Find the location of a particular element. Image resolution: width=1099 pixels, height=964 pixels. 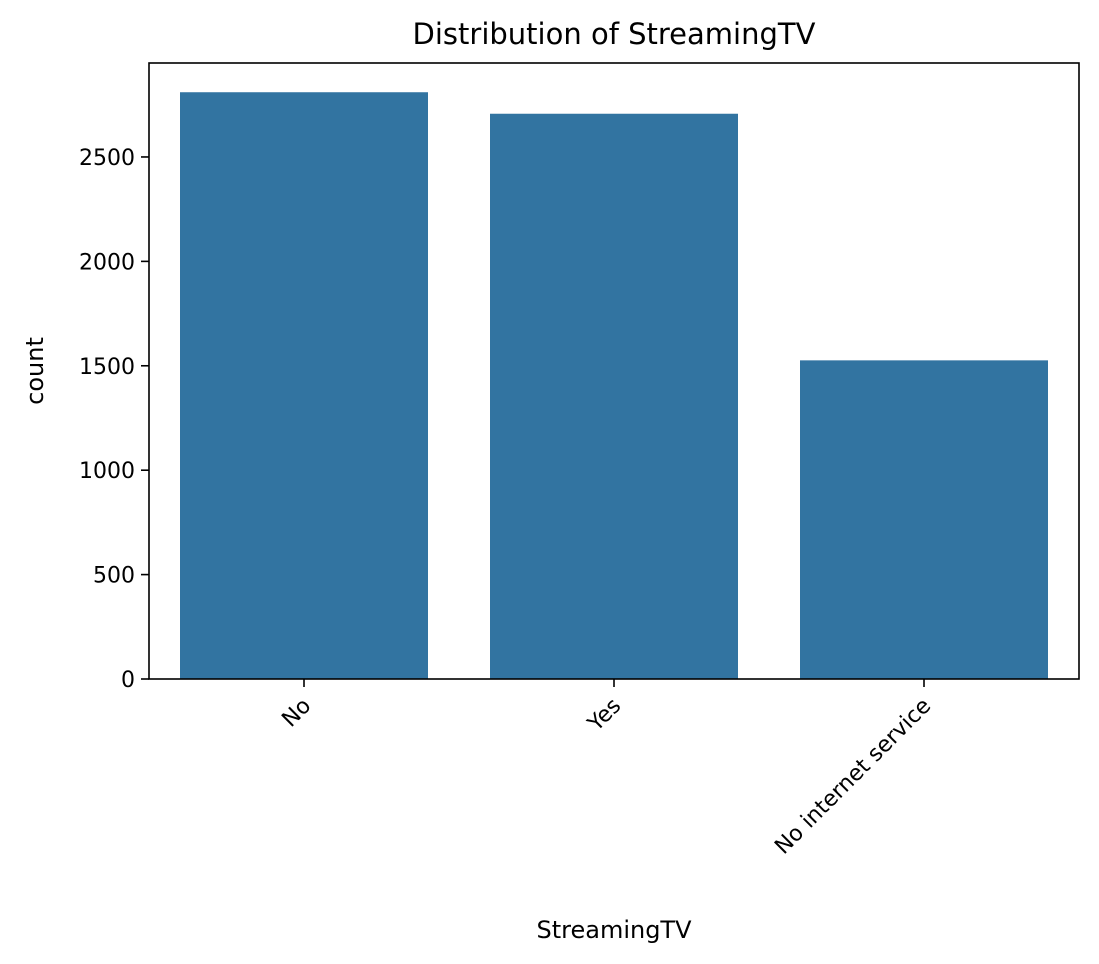

x-tick-label-0: No is located at coordinates (296, 713).